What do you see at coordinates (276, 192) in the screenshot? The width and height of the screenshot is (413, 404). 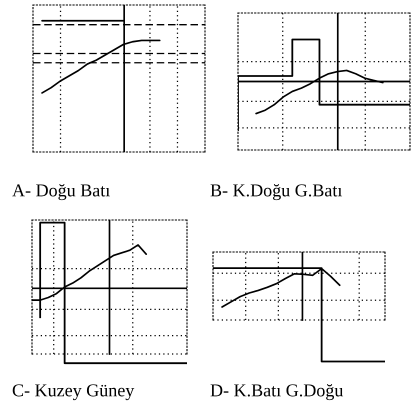 I see `text: B- K.Doğu G.Batı` at bounding box center [276, 192].